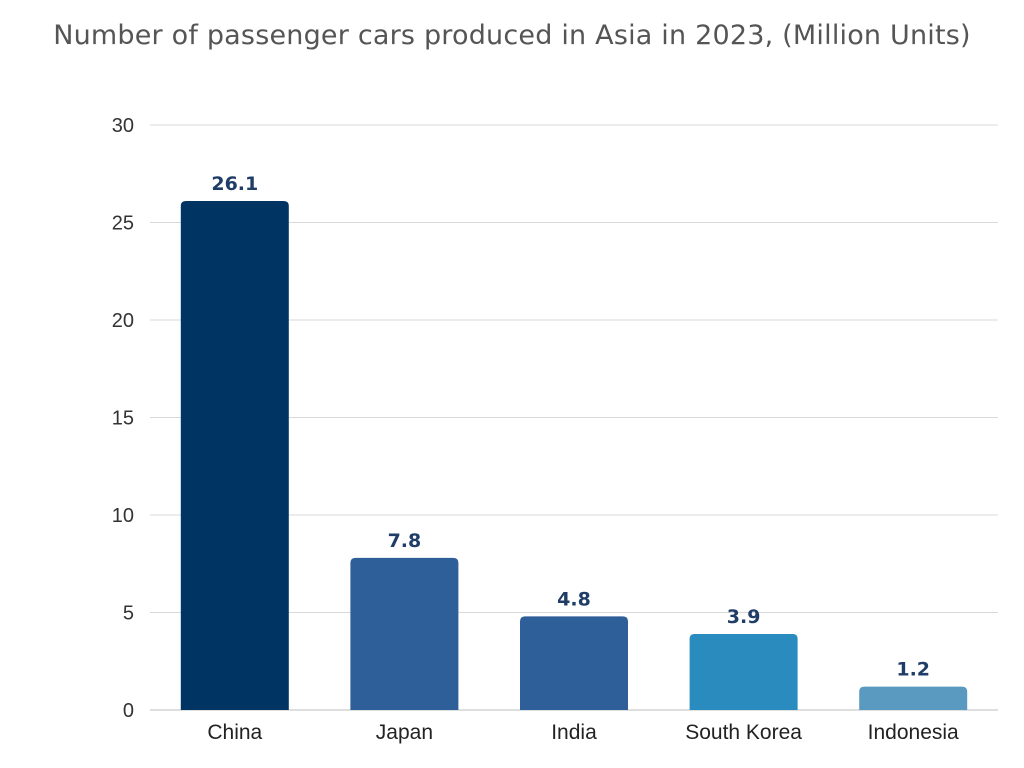  I want to click on bar-indonesia, so click(913, 698).